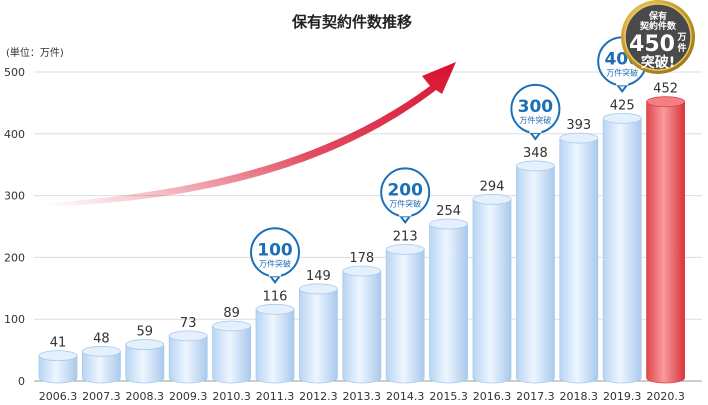 The image size is (708, 405). I want to click on callout-number: 200, so click(405, 190).